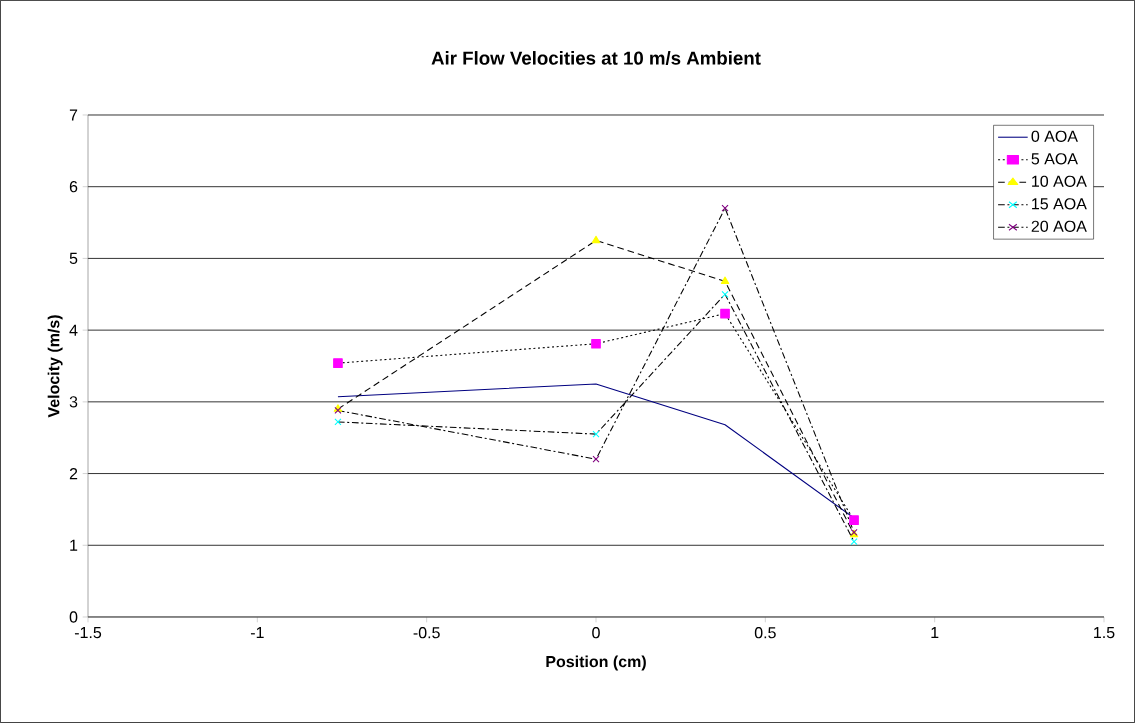 This screenshot has height=723, width=1135. Describe the element at coordinates (74, 545) in the screenshot. I see `y-tick-label: 1` at that location.